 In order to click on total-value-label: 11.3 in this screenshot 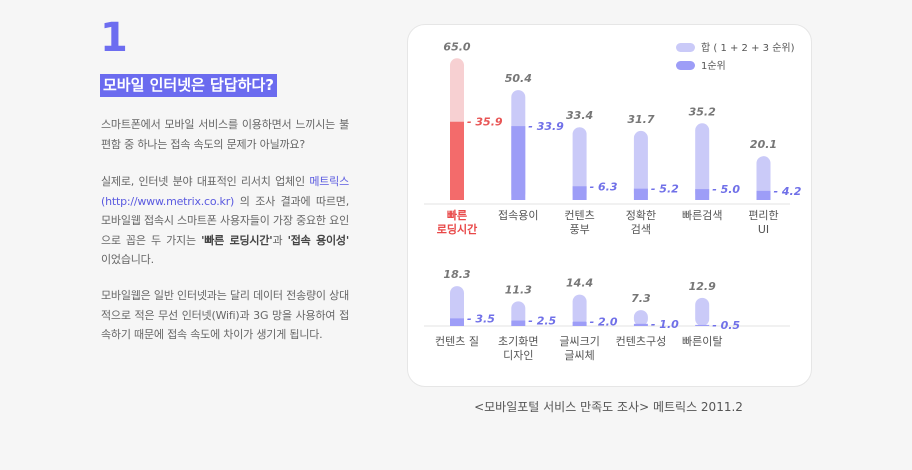, I will do `click(518, 289)`.